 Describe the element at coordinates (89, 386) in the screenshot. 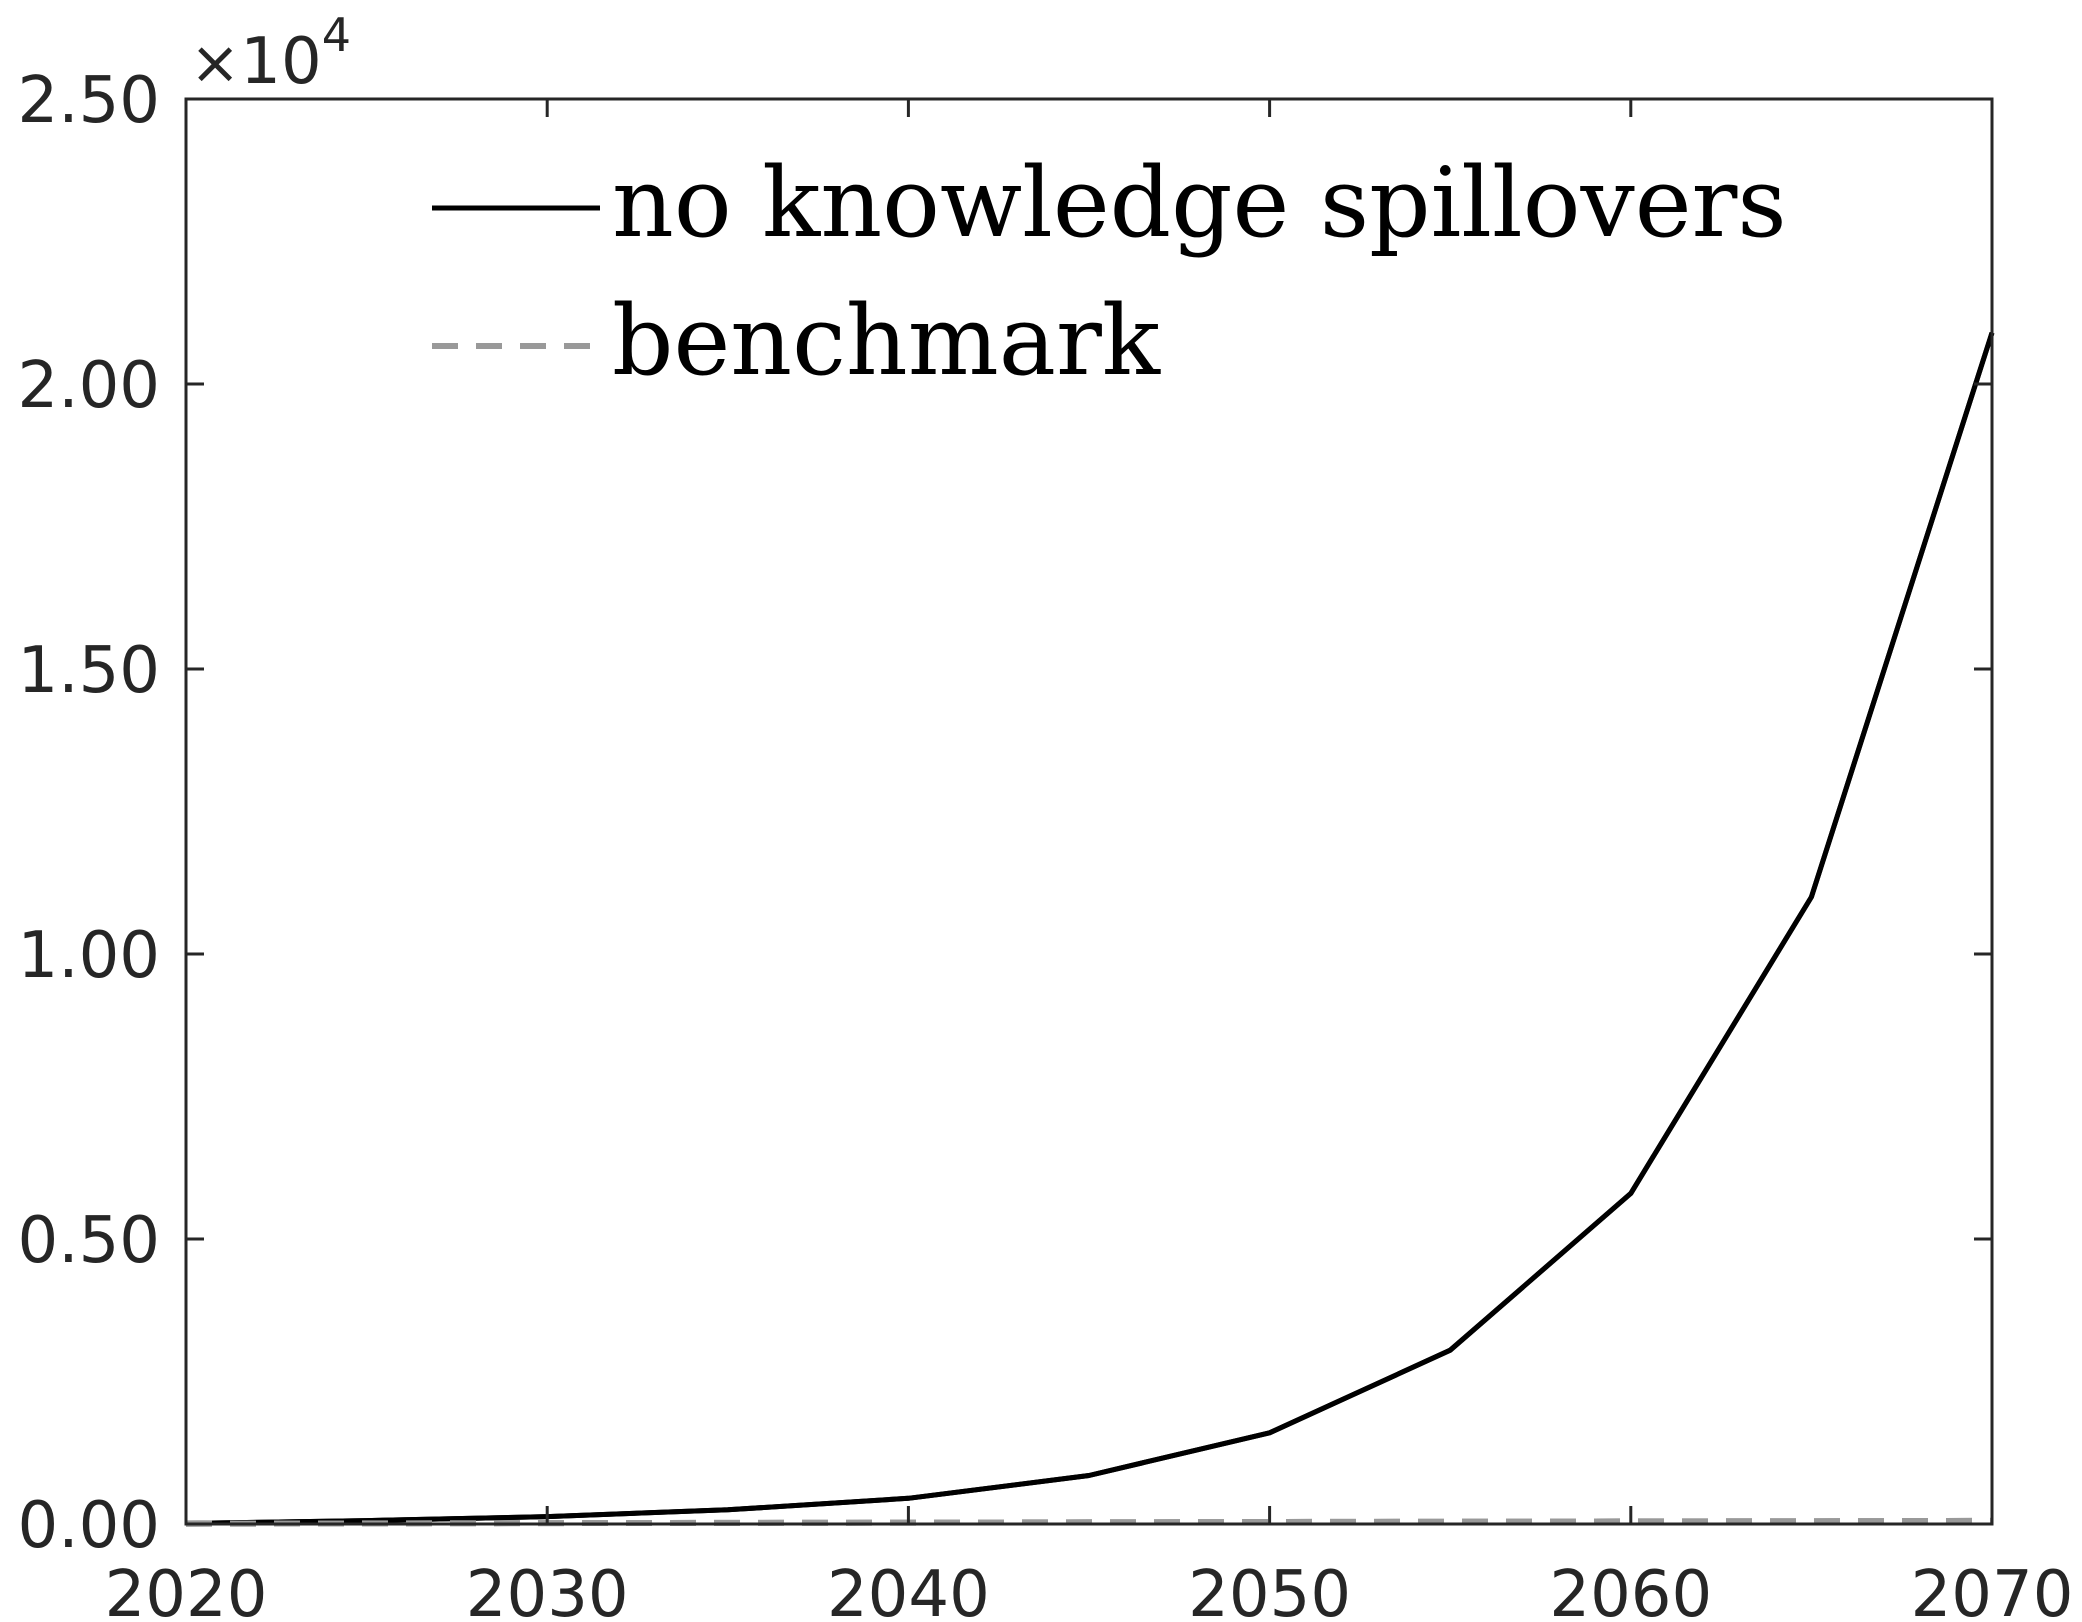

I see `y-tick-label: 2.00` at that location.